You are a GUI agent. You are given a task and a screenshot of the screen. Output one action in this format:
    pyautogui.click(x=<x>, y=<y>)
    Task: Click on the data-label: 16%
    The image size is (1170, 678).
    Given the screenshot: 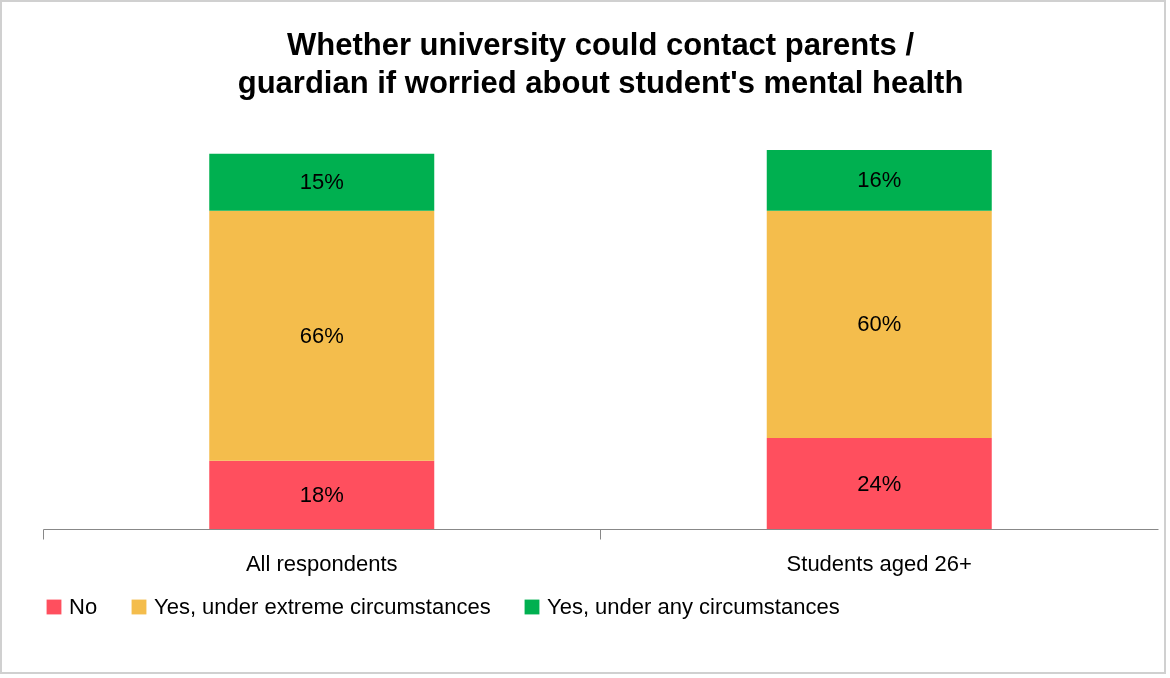 What is the action you would take?
    pyautogui.click(x=879, y=180)
    